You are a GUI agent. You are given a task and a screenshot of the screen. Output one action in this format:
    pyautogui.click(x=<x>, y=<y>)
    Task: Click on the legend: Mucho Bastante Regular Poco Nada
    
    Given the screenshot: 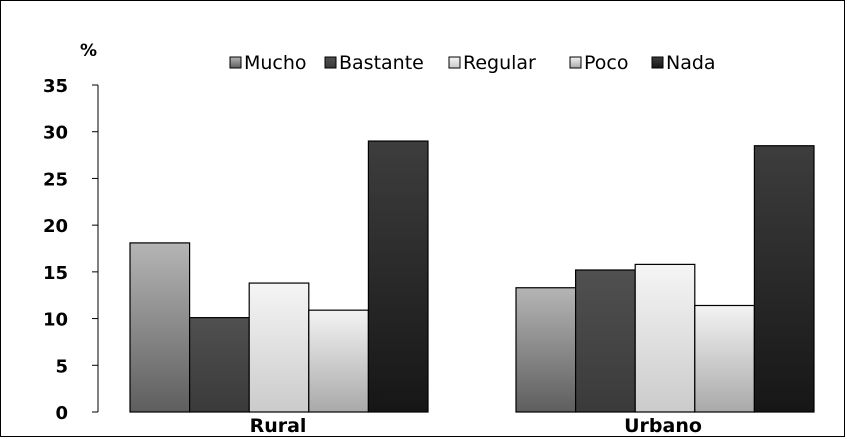 What is the action you would take?
    pyautogui.click(x=472, y=63)
    